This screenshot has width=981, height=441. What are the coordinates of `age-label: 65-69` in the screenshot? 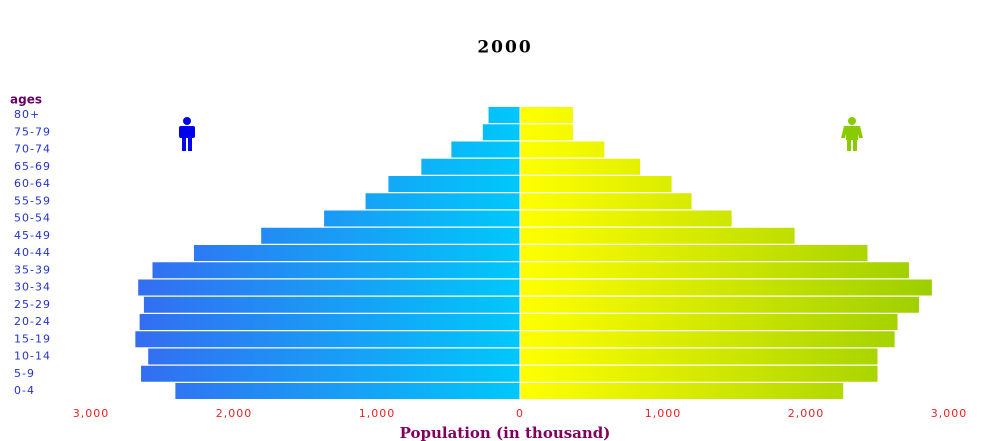 It's located at (32, 166).